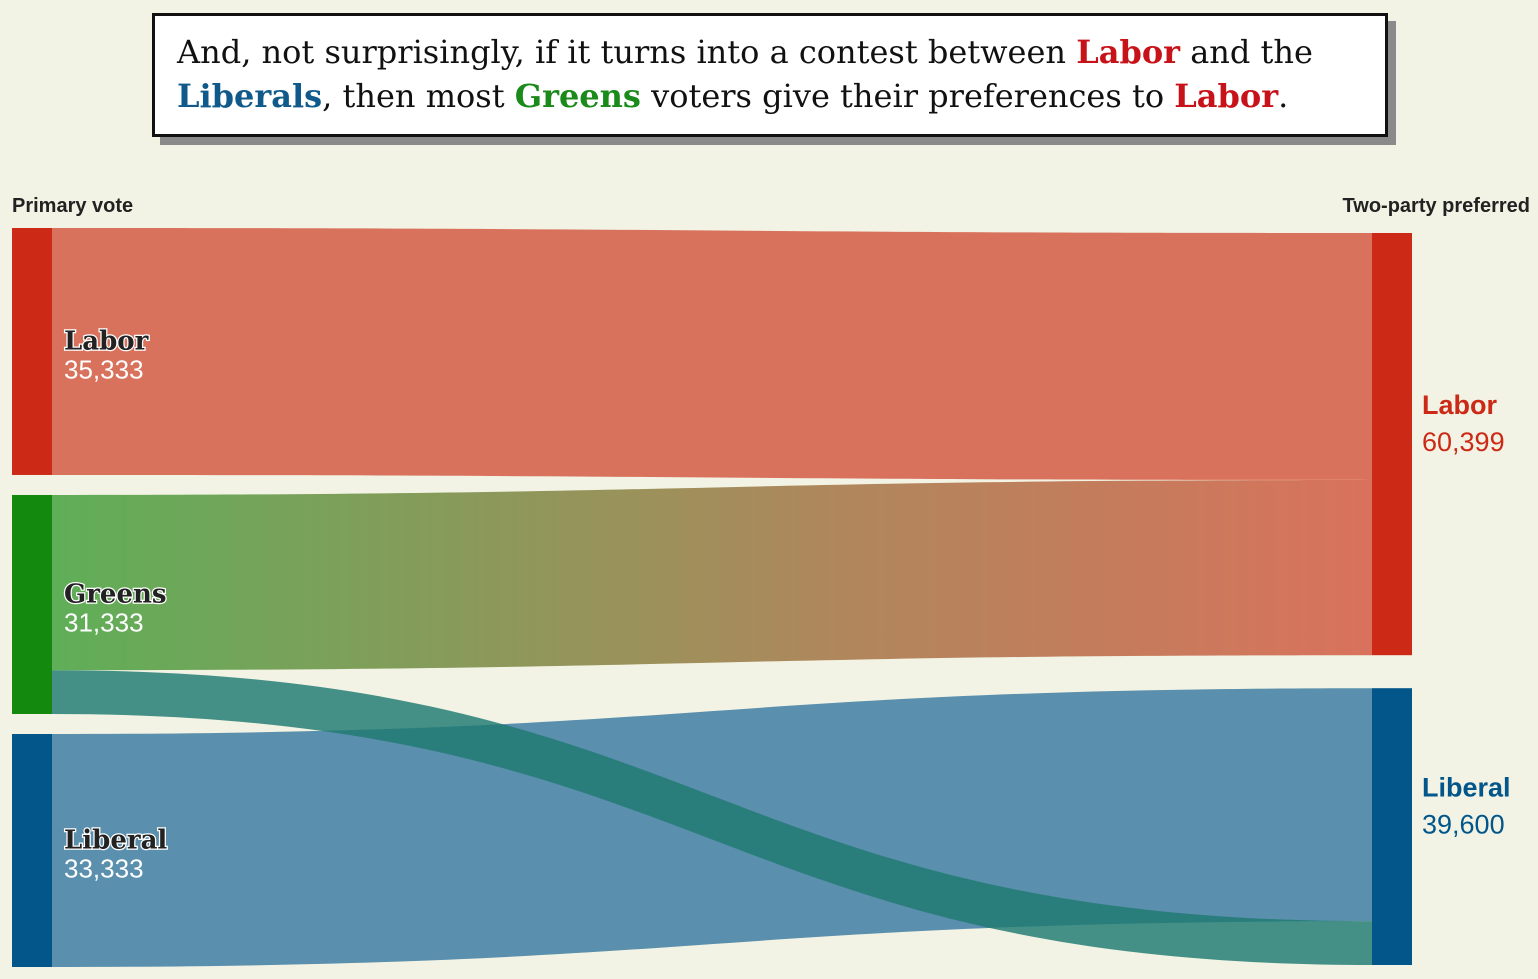 The height and width of the screenshot is (979, 1538). Describe the element at coordinates (104, 369) in the screenshot. I see `source-value-labor: 35,333` at that location.